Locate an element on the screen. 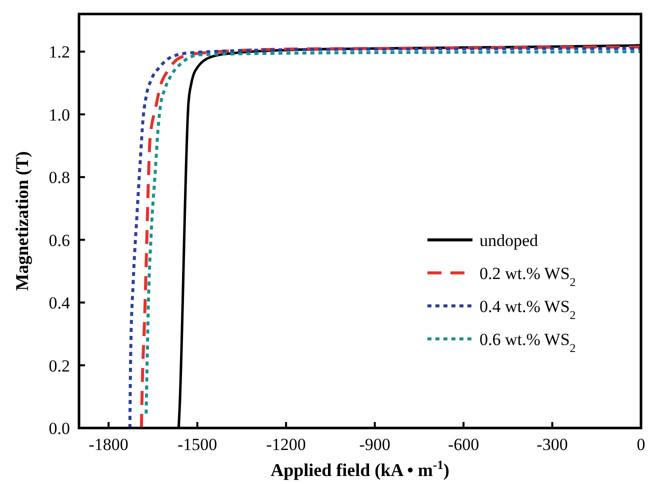  legend-label: 0.6 wt.% WS$_{2}$ is located at coordinates (527, 342).